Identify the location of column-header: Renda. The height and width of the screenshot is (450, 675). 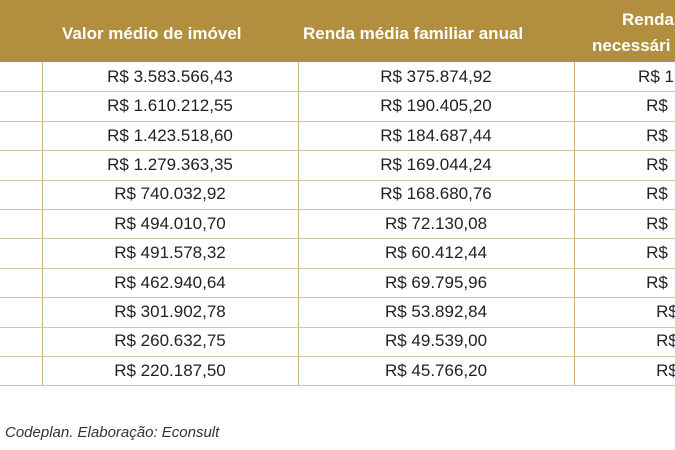
(648, 19).